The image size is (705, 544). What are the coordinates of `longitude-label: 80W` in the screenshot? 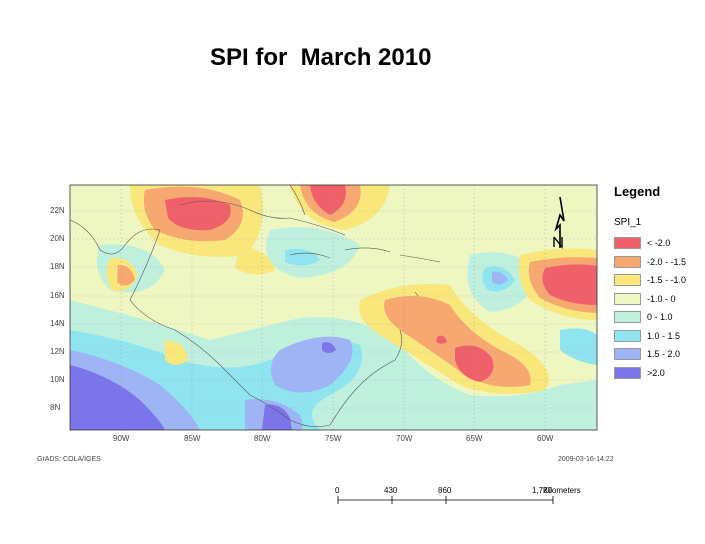 It's located at (262, 438).